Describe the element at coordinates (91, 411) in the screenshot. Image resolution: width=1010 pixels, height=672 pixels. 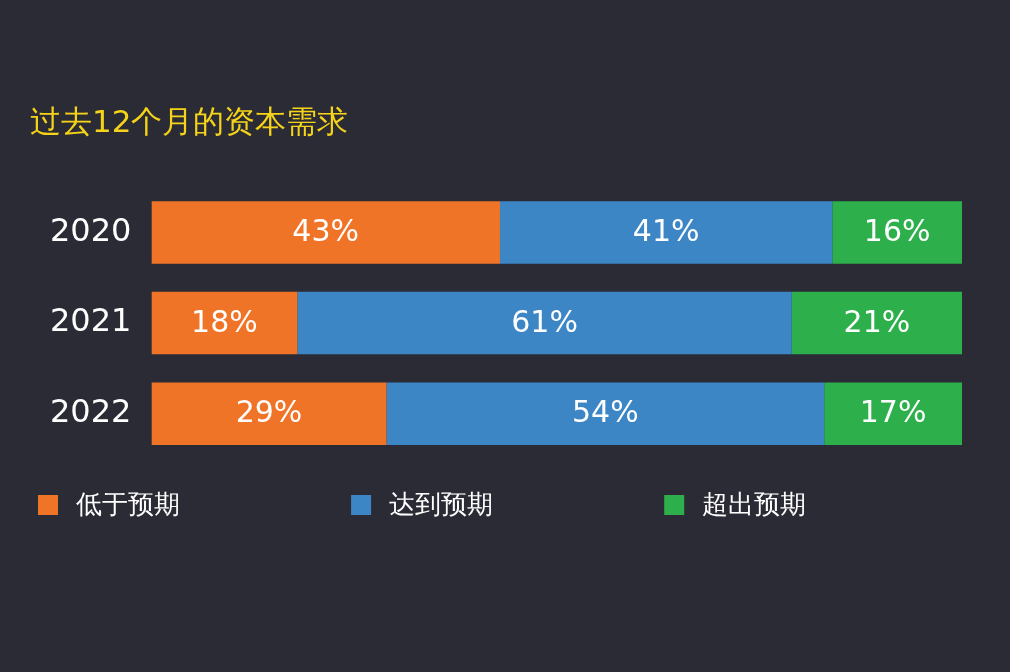
I see `y-tick-label: 2022` at that location.